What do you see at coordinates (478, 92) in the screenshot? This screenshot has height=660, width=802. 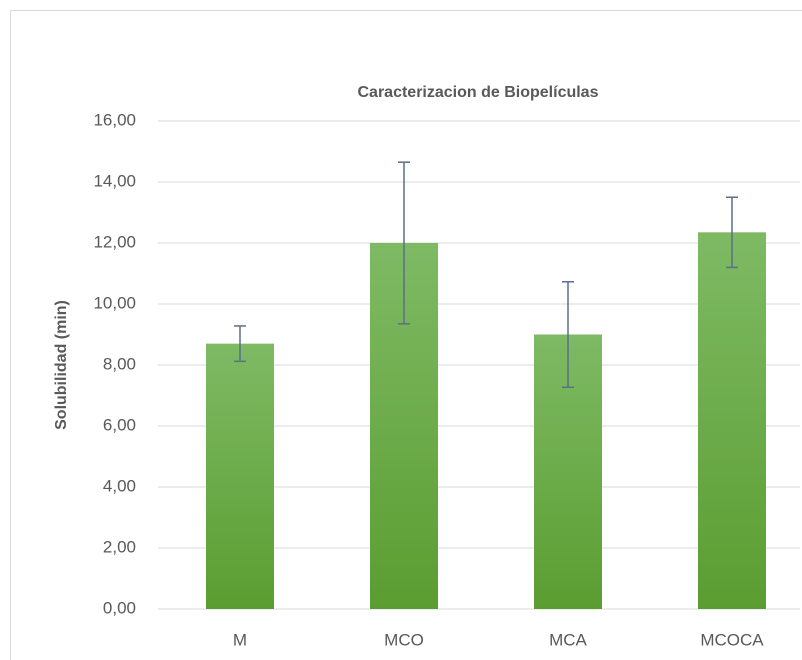 I see `chart-title: Caracterizacion de Biopelículas` at bounding box center [478, 92].